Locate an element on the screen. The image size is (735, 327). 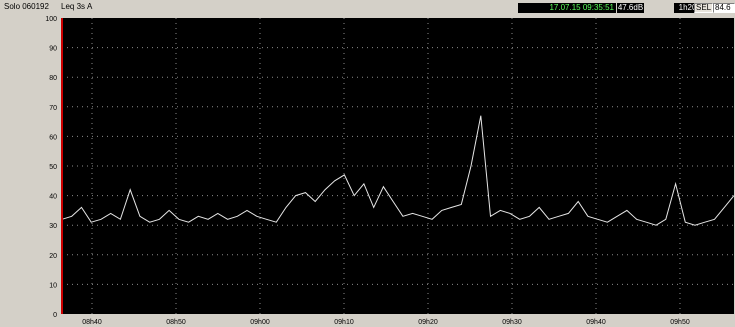
y-tick-label: 80 is located at coordinates (53, 78).